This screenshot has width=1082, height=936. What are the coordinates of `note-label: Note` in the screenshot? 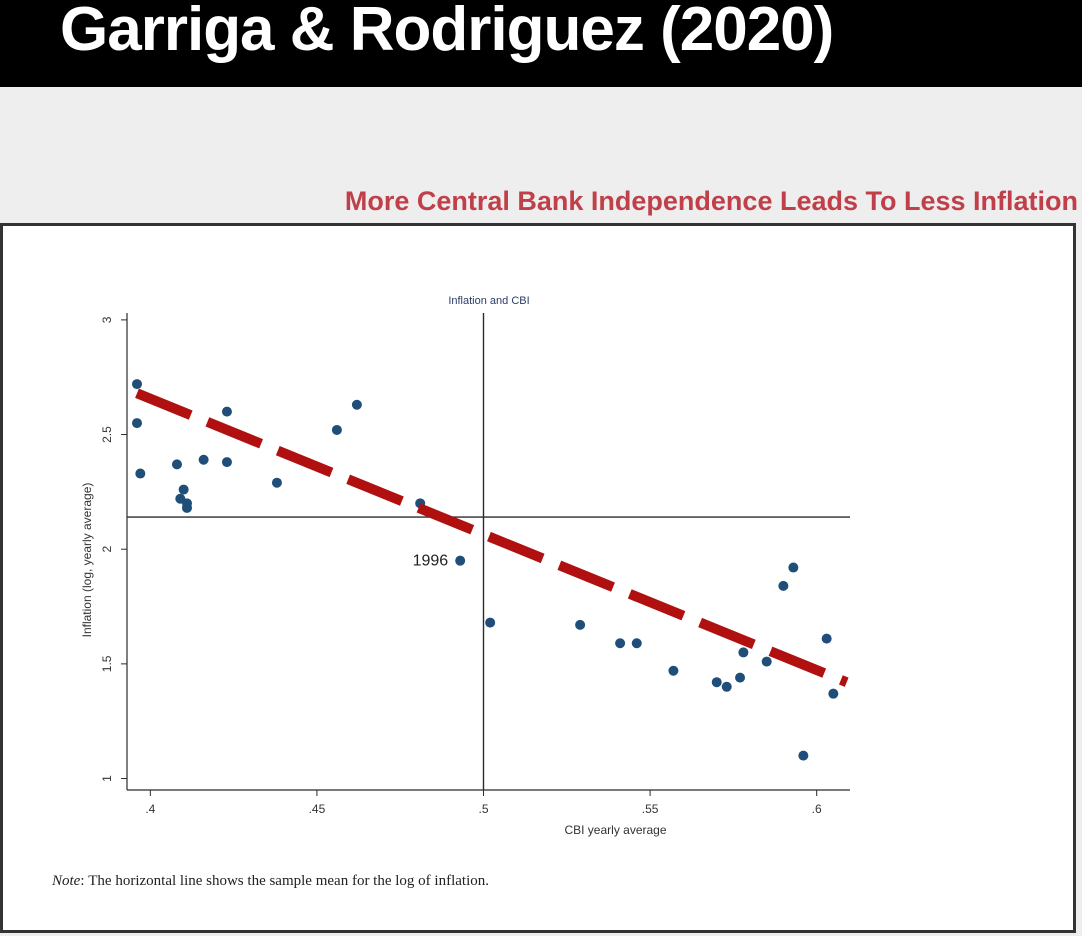 It's located at (66, 881).